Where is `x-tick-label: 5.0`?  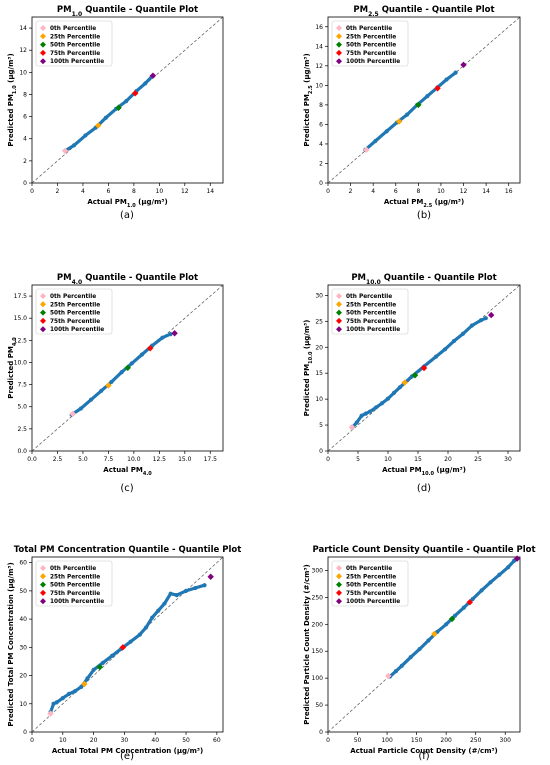 x-tick-label: 5.0 is located at coordinates (83, 459).